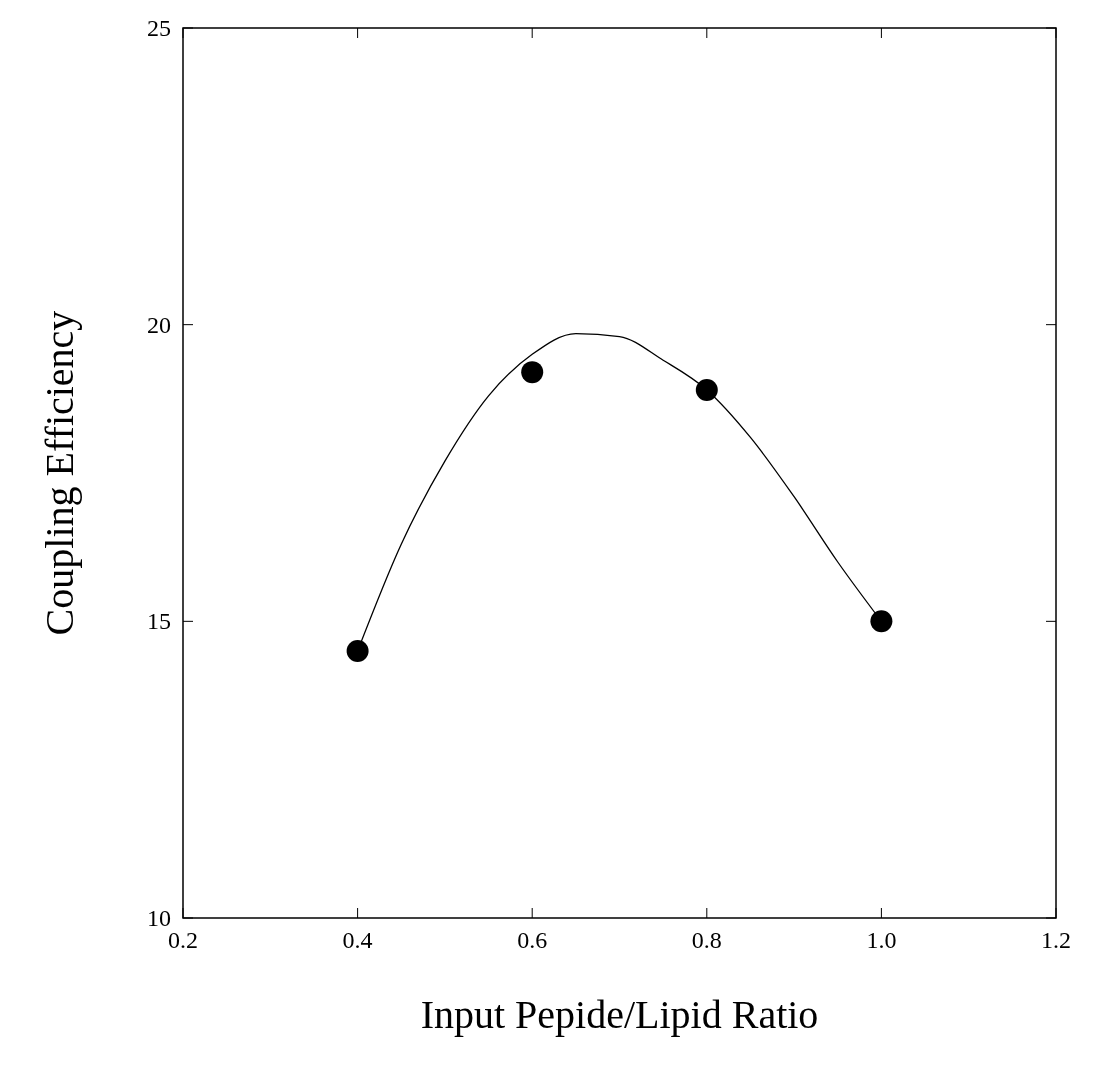 The width and height of the screenshot is (1104, 1079). What do you see at coordinates (357, 940) in the screenshot?
I see `x-tick-label: 0.4` at bounding box center [357, 940].